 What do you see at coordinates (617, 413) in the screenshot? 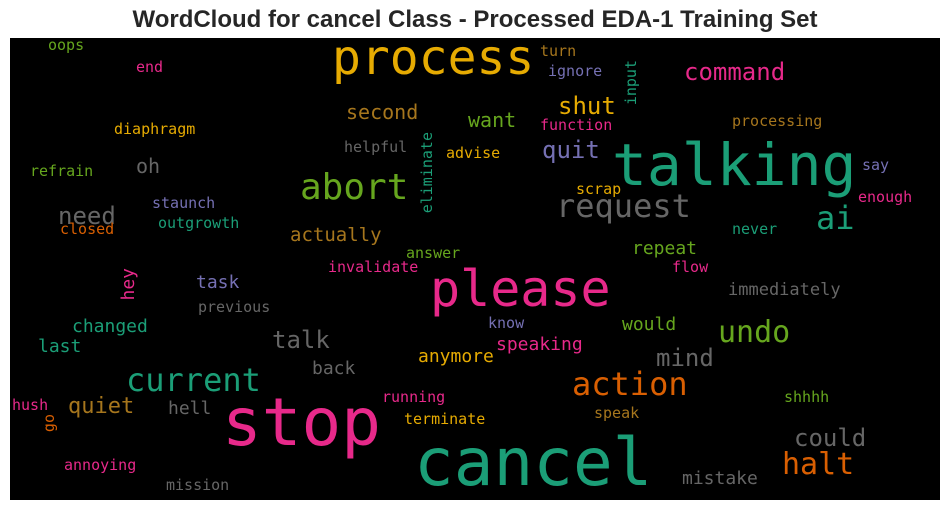
I see `word-speak: speak` at bounding box center [617, 413].